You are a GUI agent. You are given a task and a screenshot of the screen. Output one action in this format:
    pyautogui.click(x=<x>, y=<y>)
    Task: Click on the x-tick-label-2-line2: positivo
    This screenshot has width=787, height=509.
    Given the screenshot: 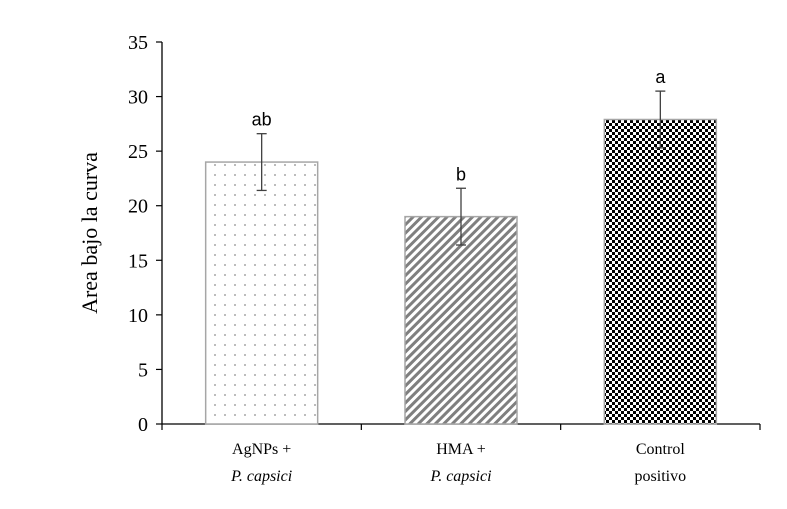 What is the action you would take?
    pyautogui.click(x=661, y=476)
    